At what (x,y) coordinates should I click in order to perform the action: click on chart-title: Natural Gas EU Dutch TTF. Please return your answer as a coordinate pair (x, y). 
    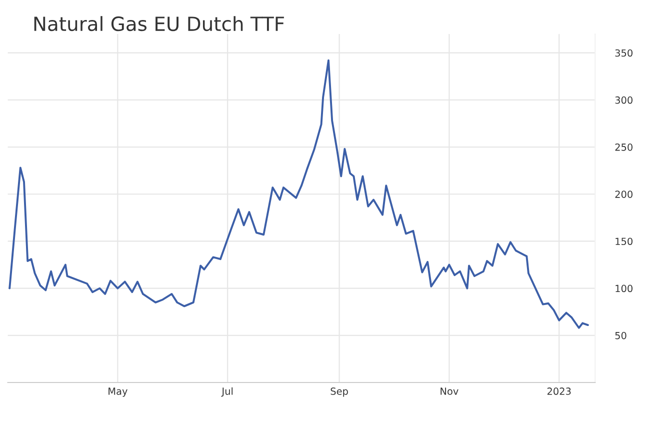
    Looking at the image, I should click on (159, 24).